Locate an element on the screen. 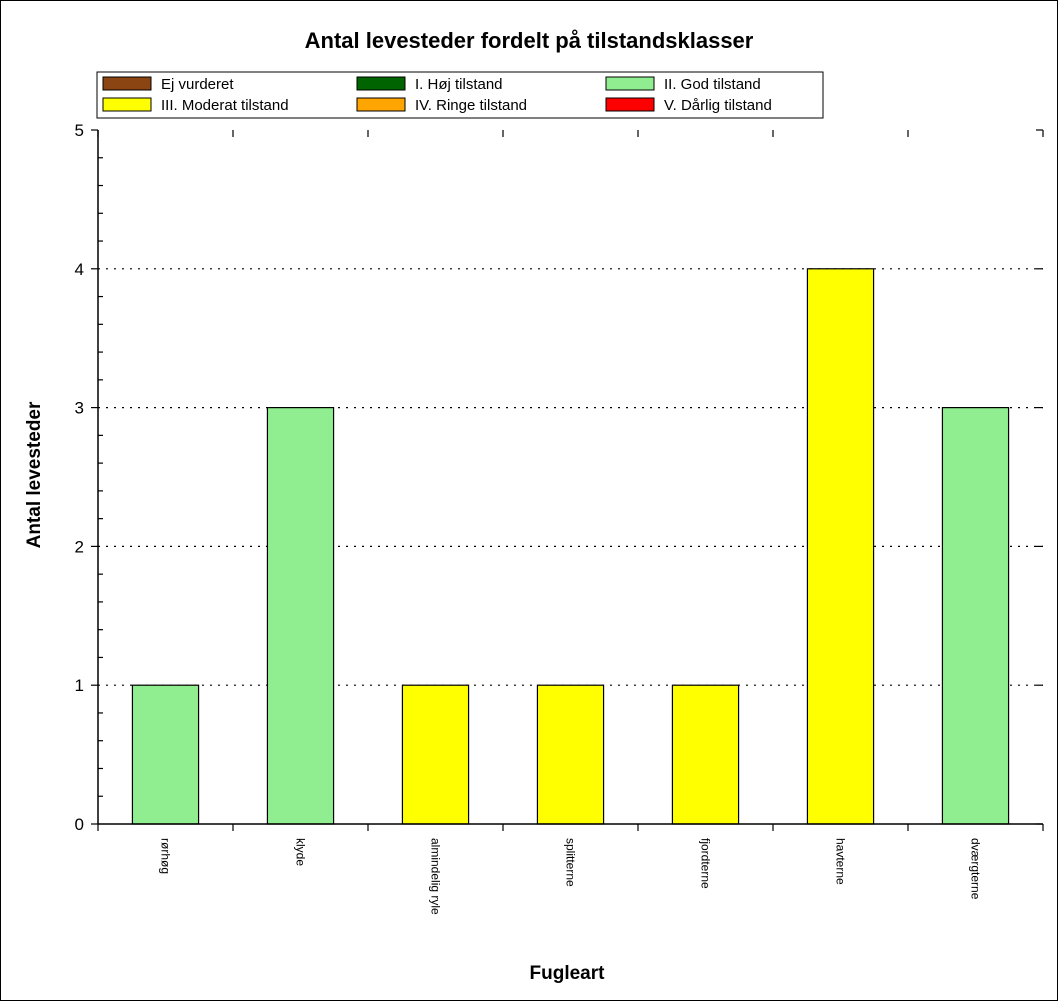 Image resolution: width=1058 pixels, height=1001 pixels. x-category-label: dværgterne is located at coordinates (976, 869).